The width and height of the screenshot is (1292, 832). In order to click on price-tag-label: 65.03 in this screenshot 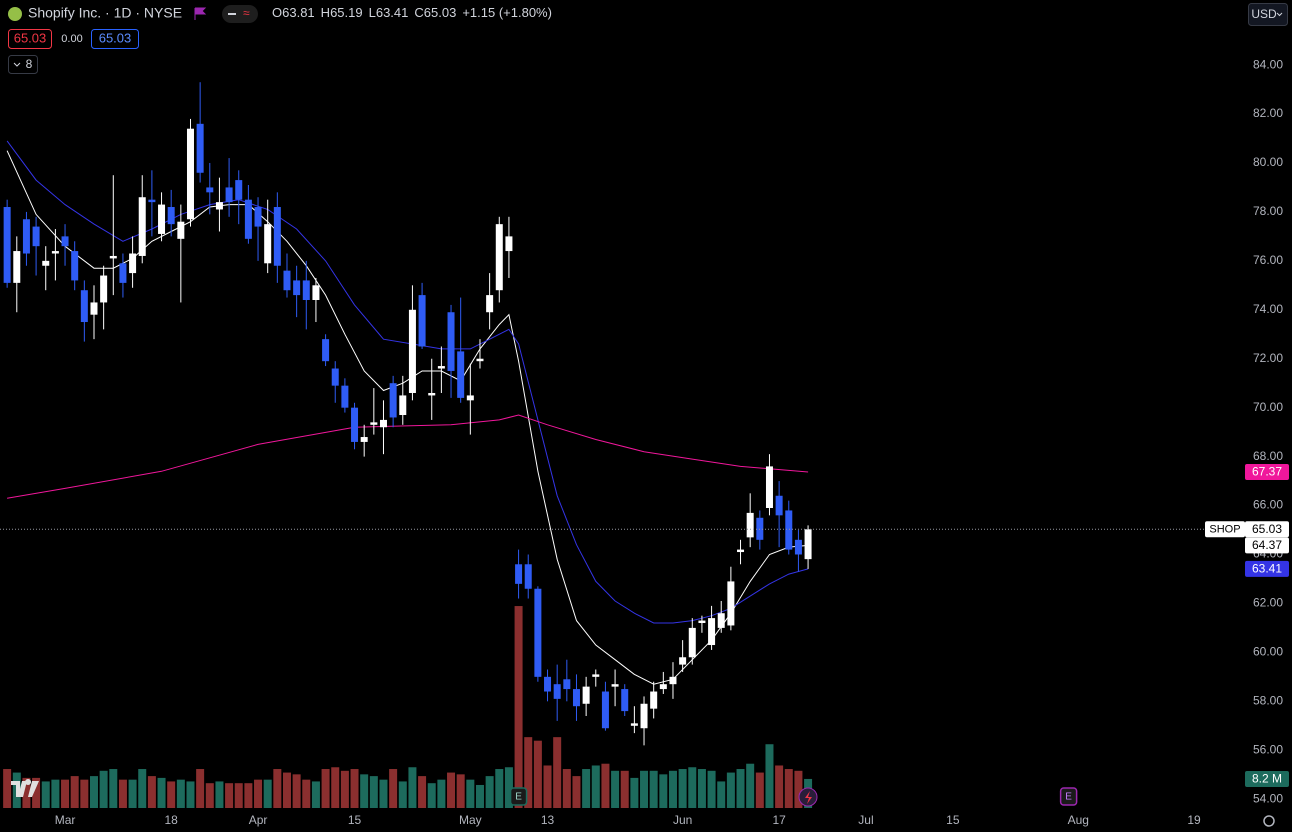, I will do `click(1267, 529)`.